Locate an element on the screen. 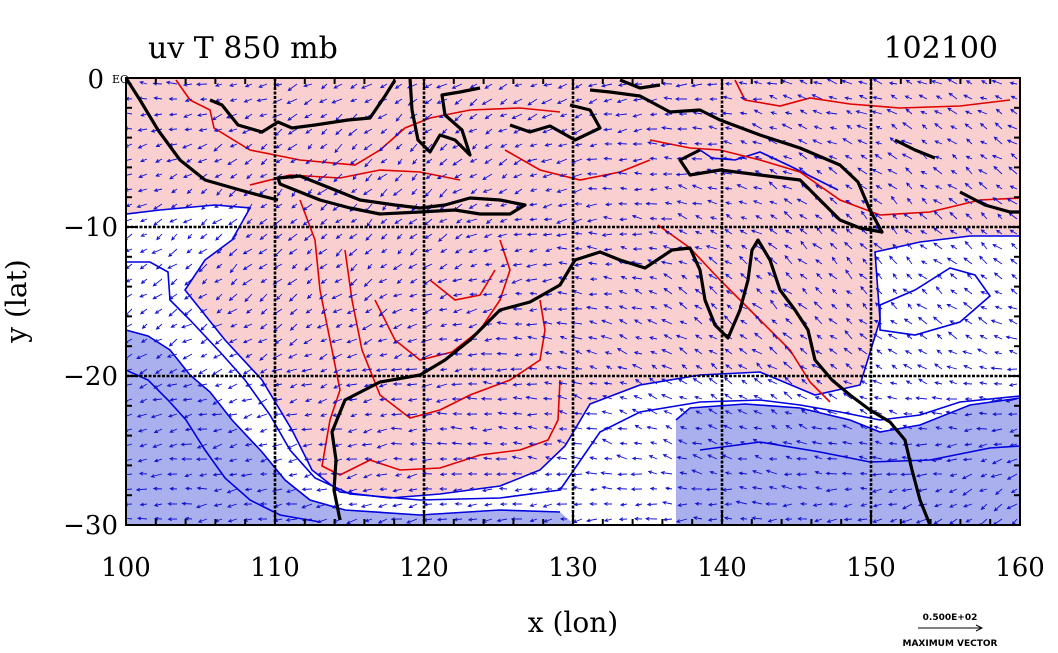 This screenshot has width=1058, height=653. mid-temperature-patch-east is located at coordinates (935, 301).